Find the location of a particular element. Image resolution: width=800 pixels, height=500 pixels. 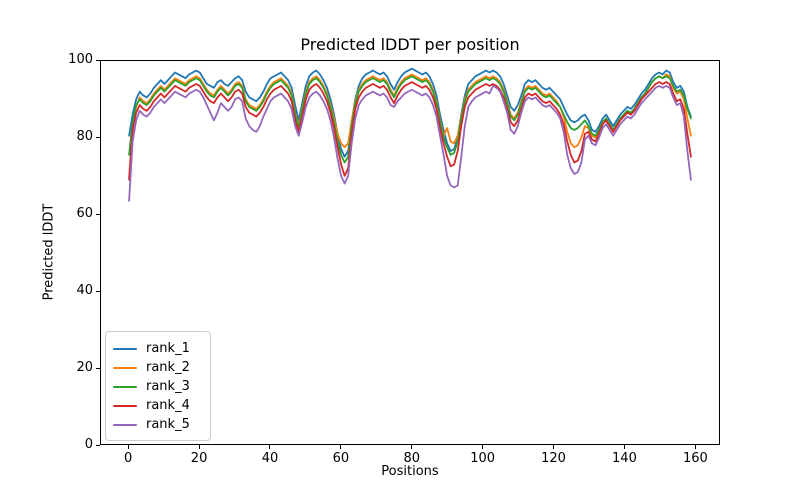

legend-item-rank_3: rank_3 is located at coordinates (157, 386).